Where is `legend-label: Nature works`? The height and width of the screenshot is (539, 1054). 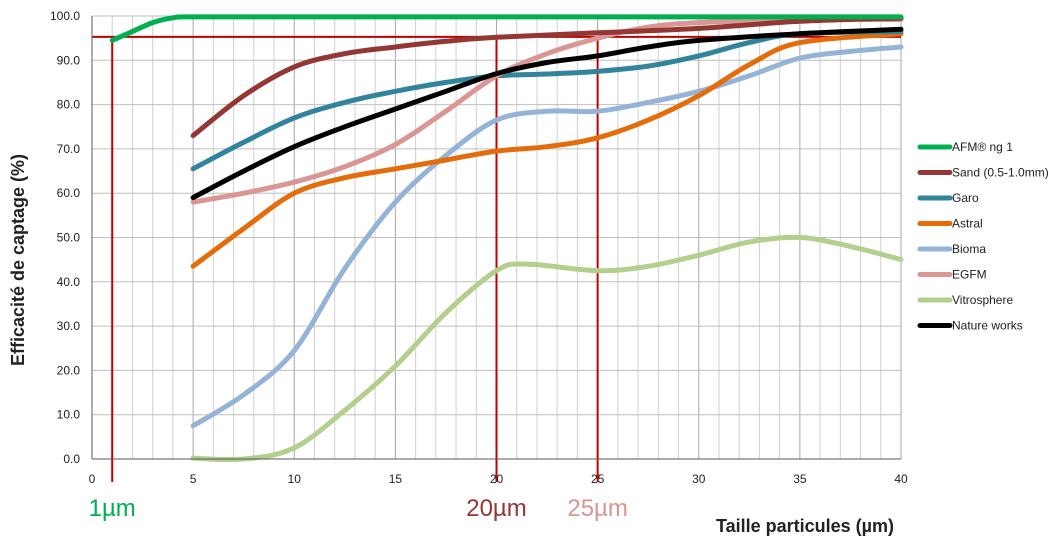 legend-label: Nature works is located at coordinates (987, 326).